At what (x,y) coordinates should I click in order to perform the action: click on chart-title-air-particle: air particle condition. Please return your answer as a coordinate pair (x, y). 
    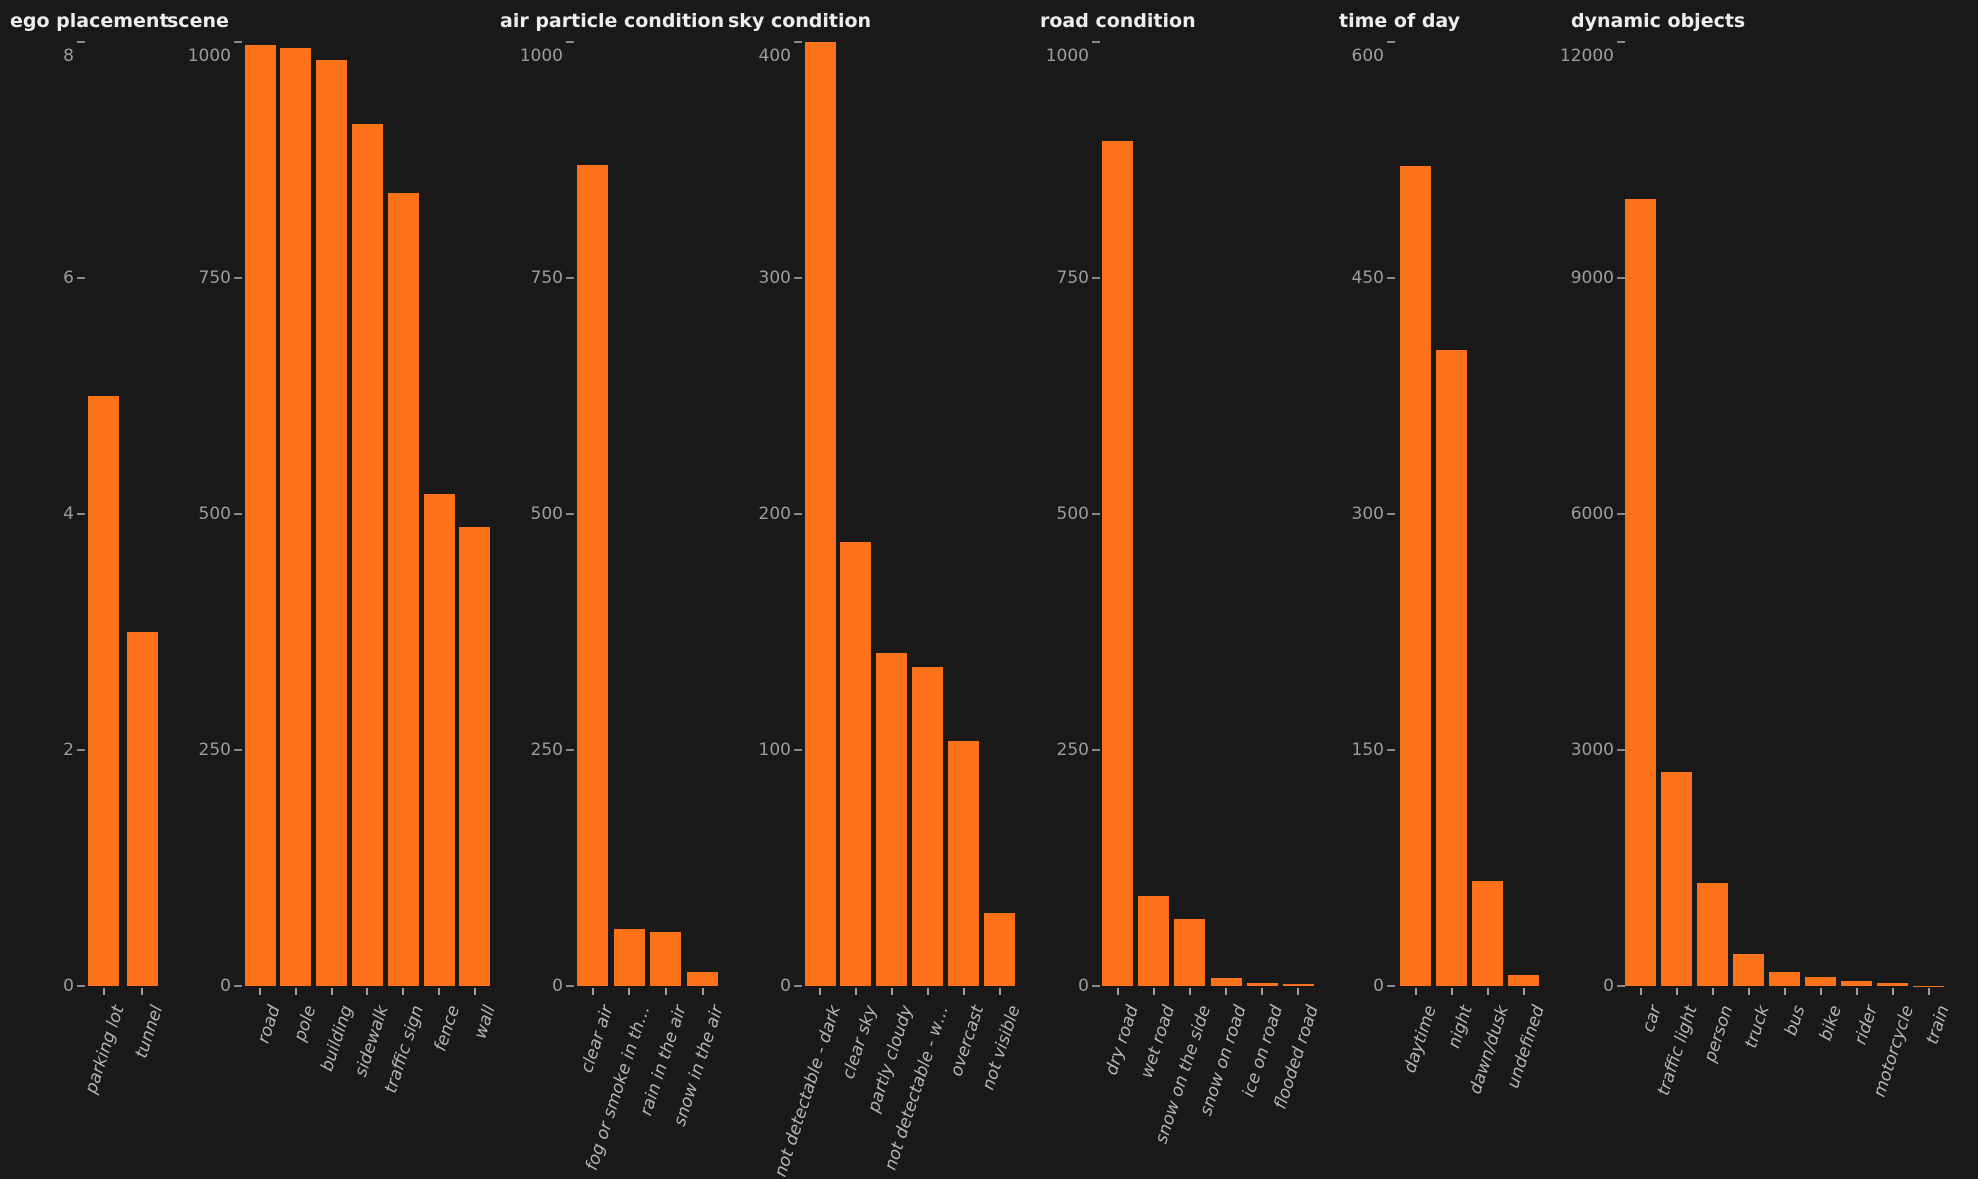
    Looking at the image, I should click on (612, 21).